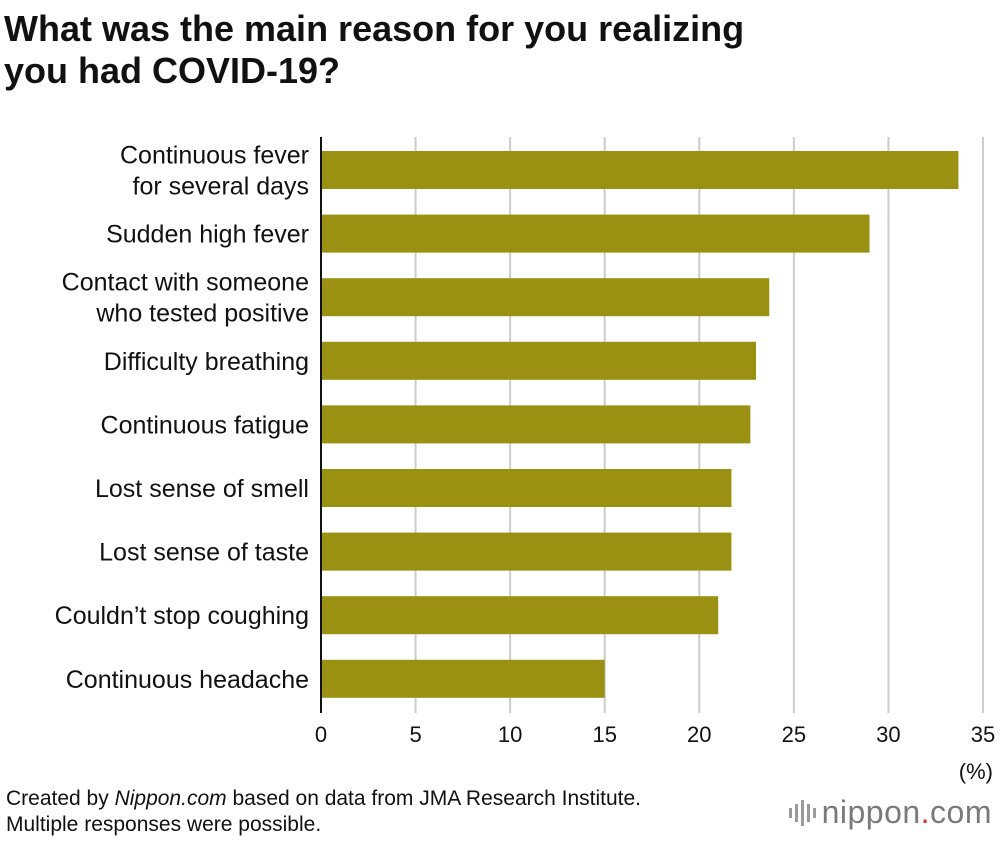 The image size is (1000, 842). Describe the element at coordinates (961, 812) in the screenshot. I see `logo-tld: com` at that location.